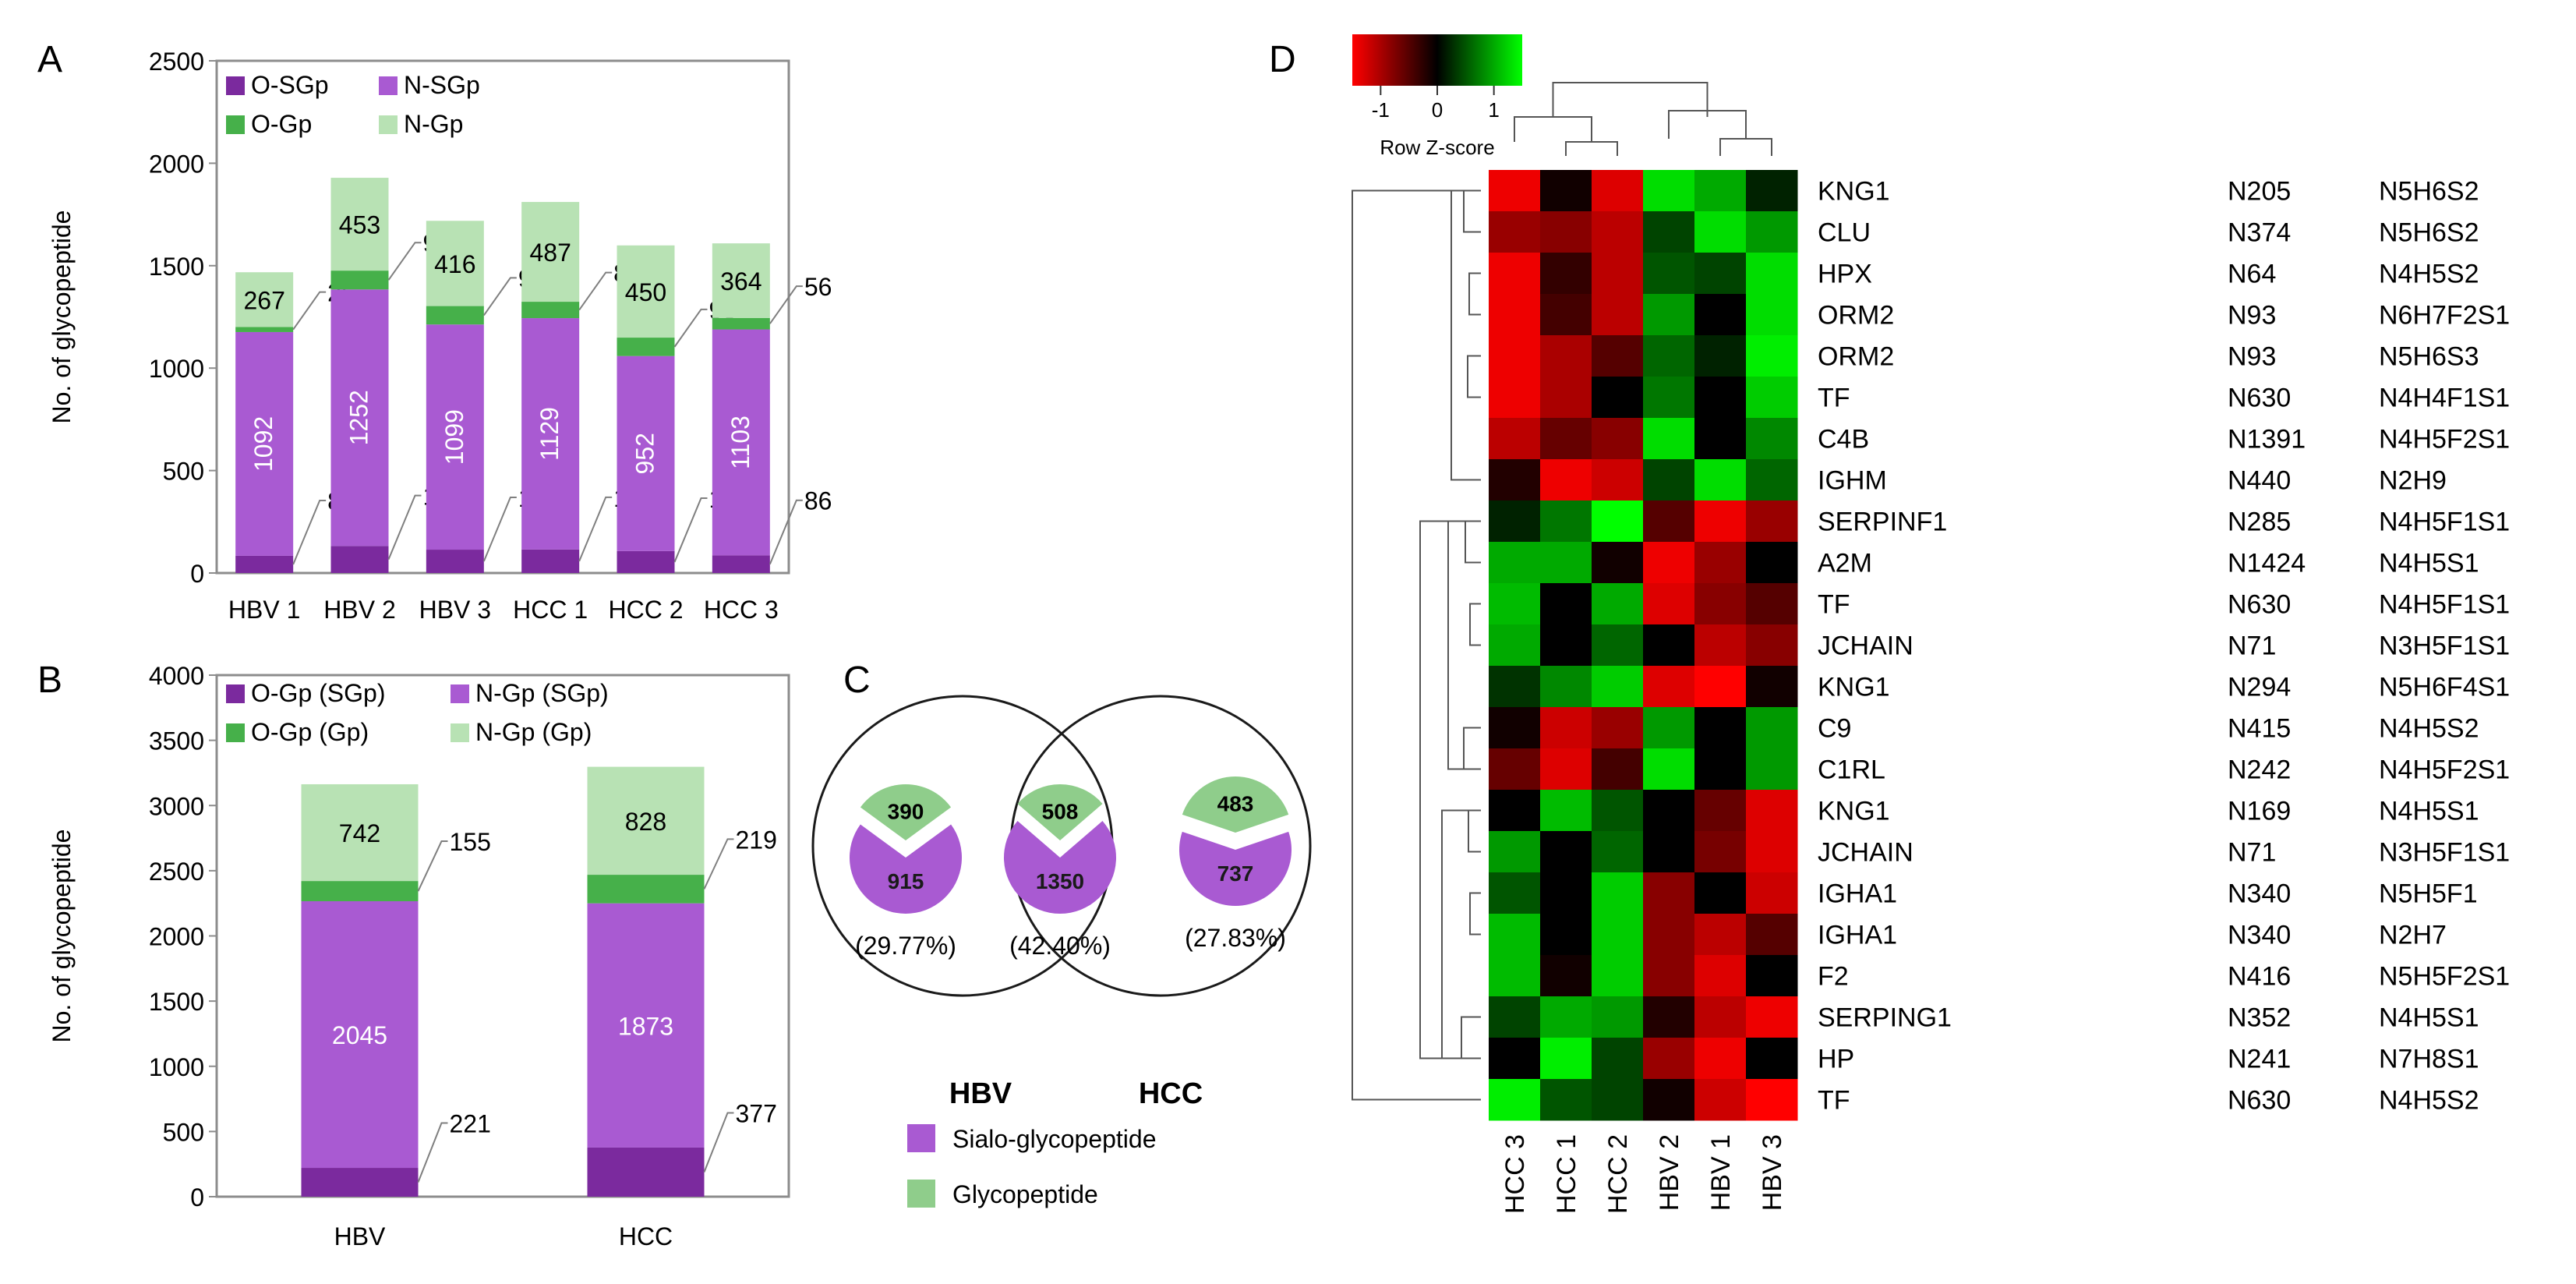 This screenshot has height=1284, width=2576. I want to click on row-label-glycan: N2H9, so click(2413, 481).